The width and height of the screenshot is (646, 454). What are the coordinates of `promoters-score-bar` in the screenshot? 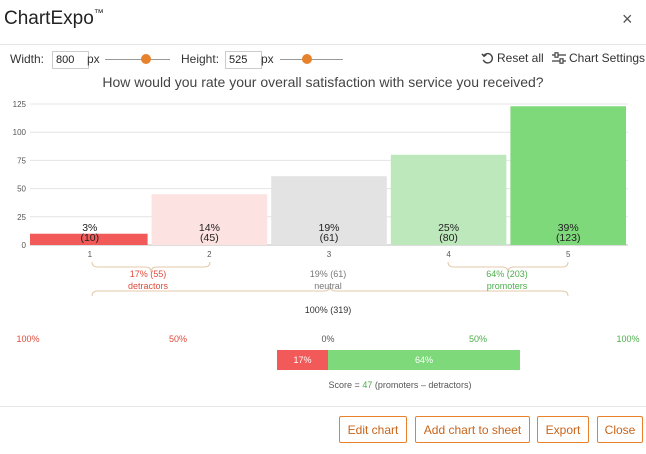 It's located at (424, 360).